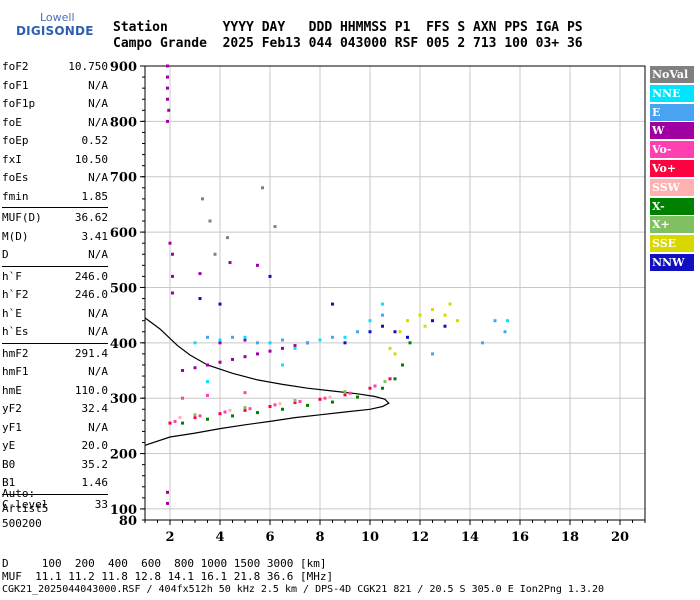 Image resolution: width=700 pixels, height=600 pixels. I want to click on param-row: h`E N/A, so click(55, 314).